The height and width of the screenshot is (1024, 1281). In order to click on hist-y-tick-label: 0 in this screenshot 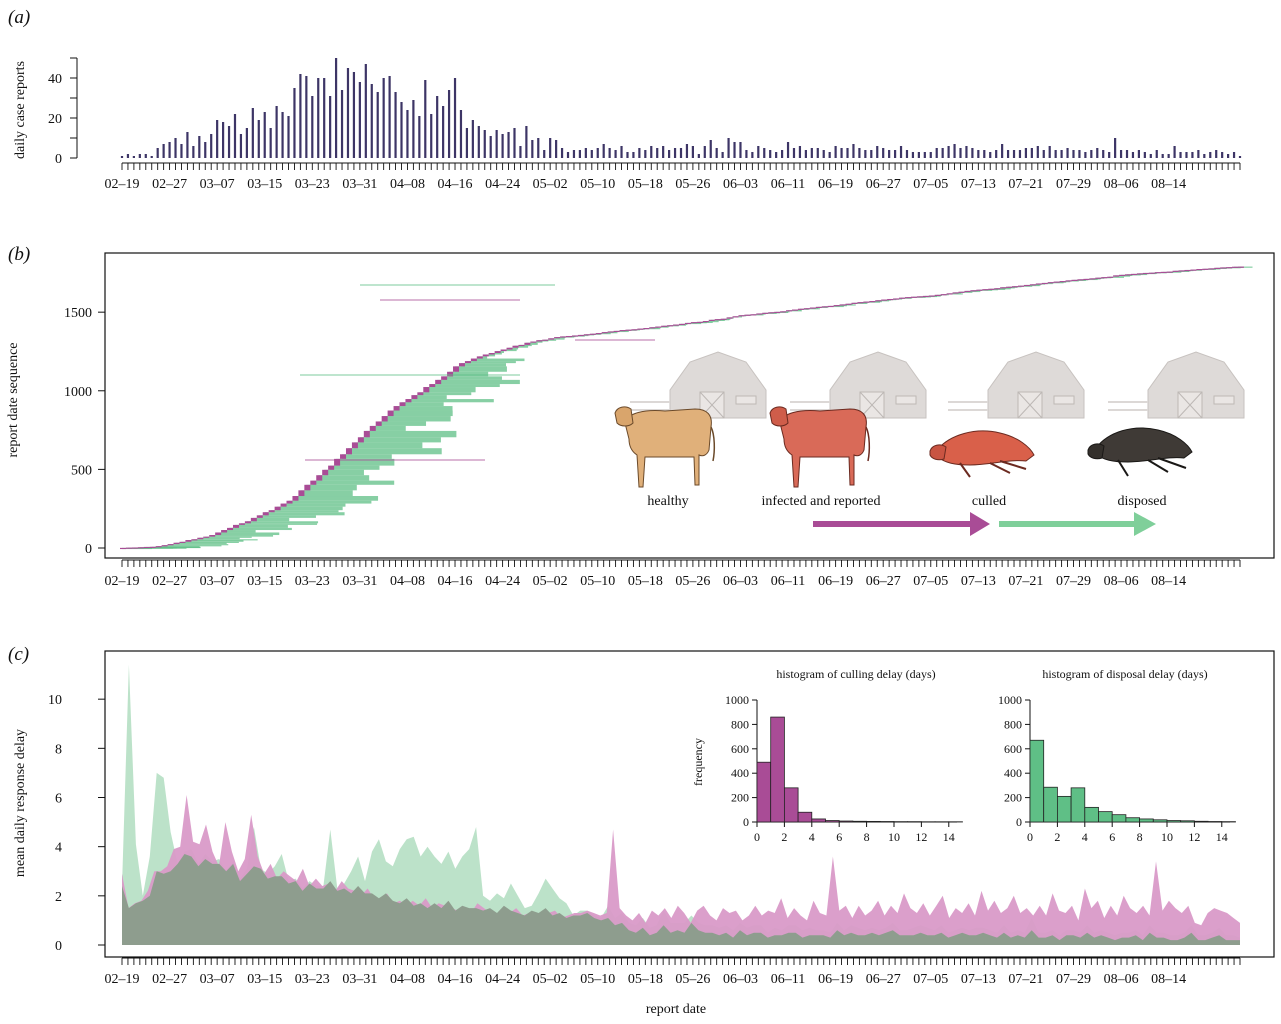, I will do `click(746, 822)`.